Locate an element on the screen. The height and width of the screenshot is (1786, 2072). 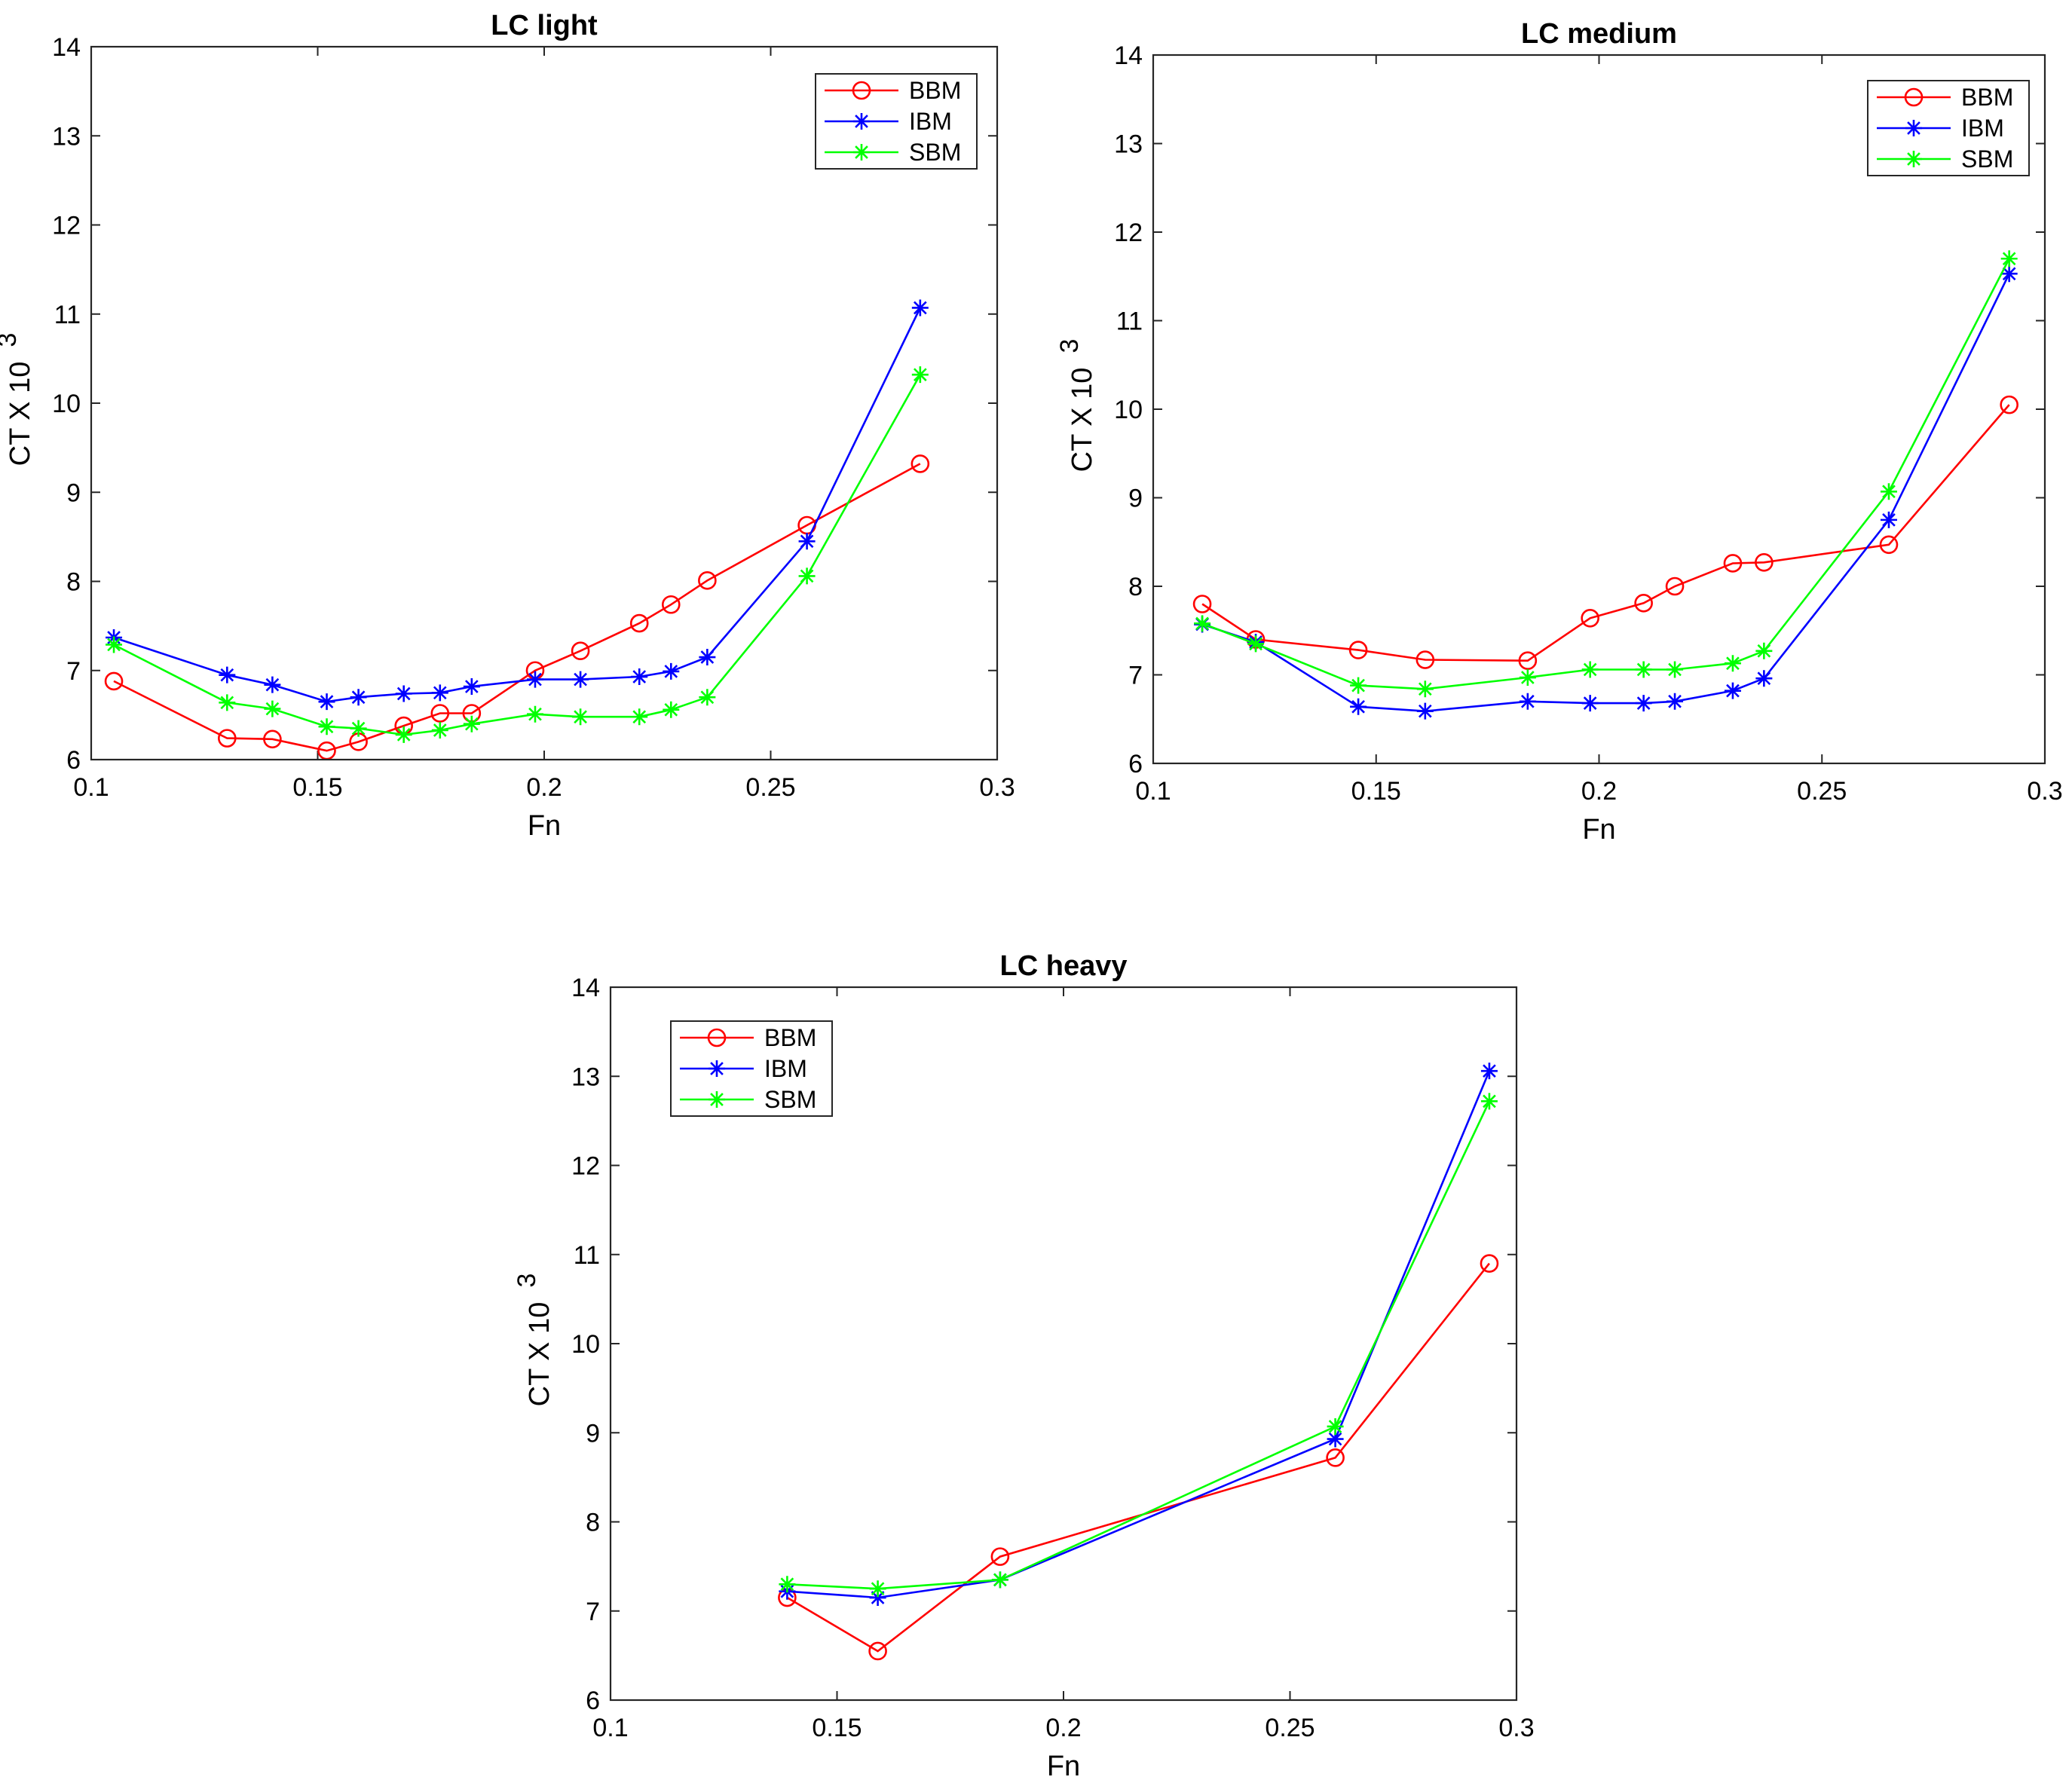
x-tick-label: 0.2 is located at coordinates (1599, 791).